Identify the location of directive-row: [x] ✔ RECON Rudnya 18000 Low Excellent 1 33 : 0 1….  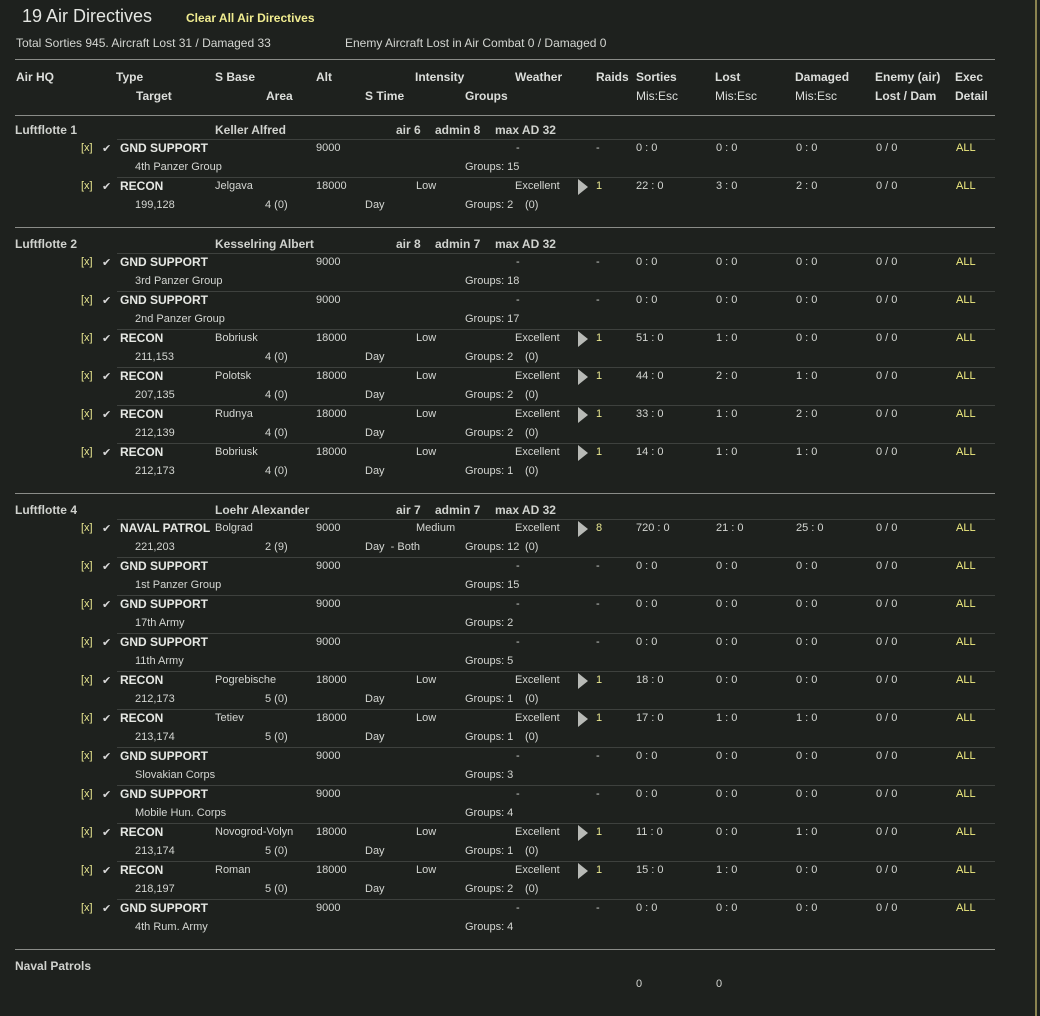
(500, 424).